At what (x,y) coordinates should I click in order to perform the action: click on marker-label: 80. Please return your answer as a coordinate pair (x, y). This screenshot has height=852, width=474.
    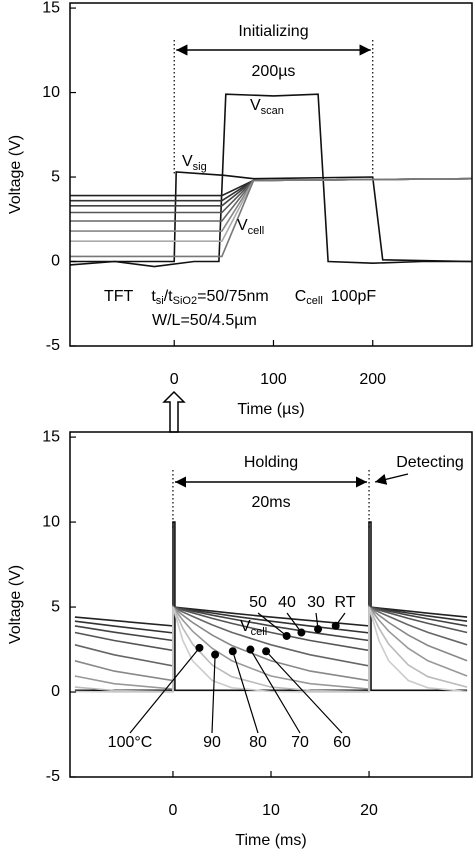
    Looking at the image, I should click on (258, 742).